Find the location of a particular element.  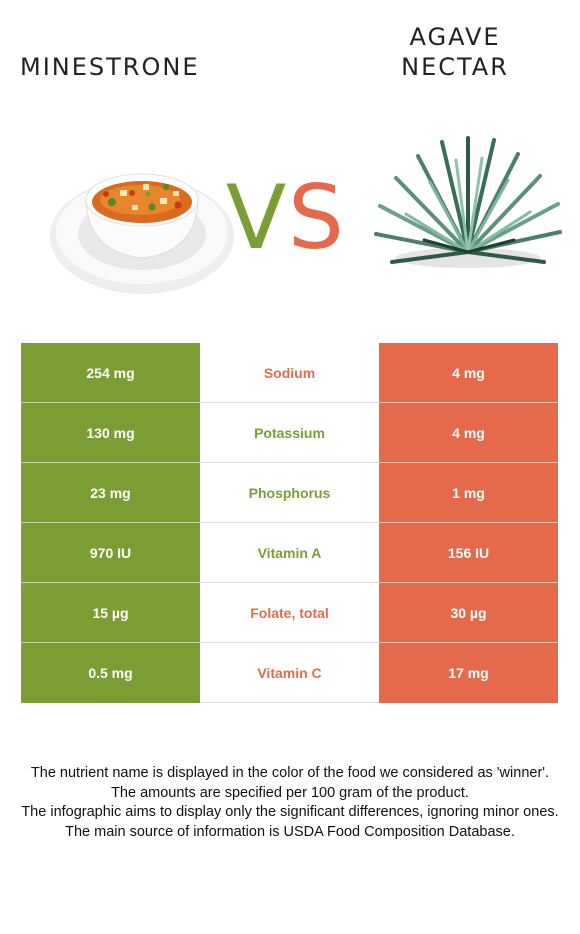

vs-letter-s: S is located at coordinates (316, 213).